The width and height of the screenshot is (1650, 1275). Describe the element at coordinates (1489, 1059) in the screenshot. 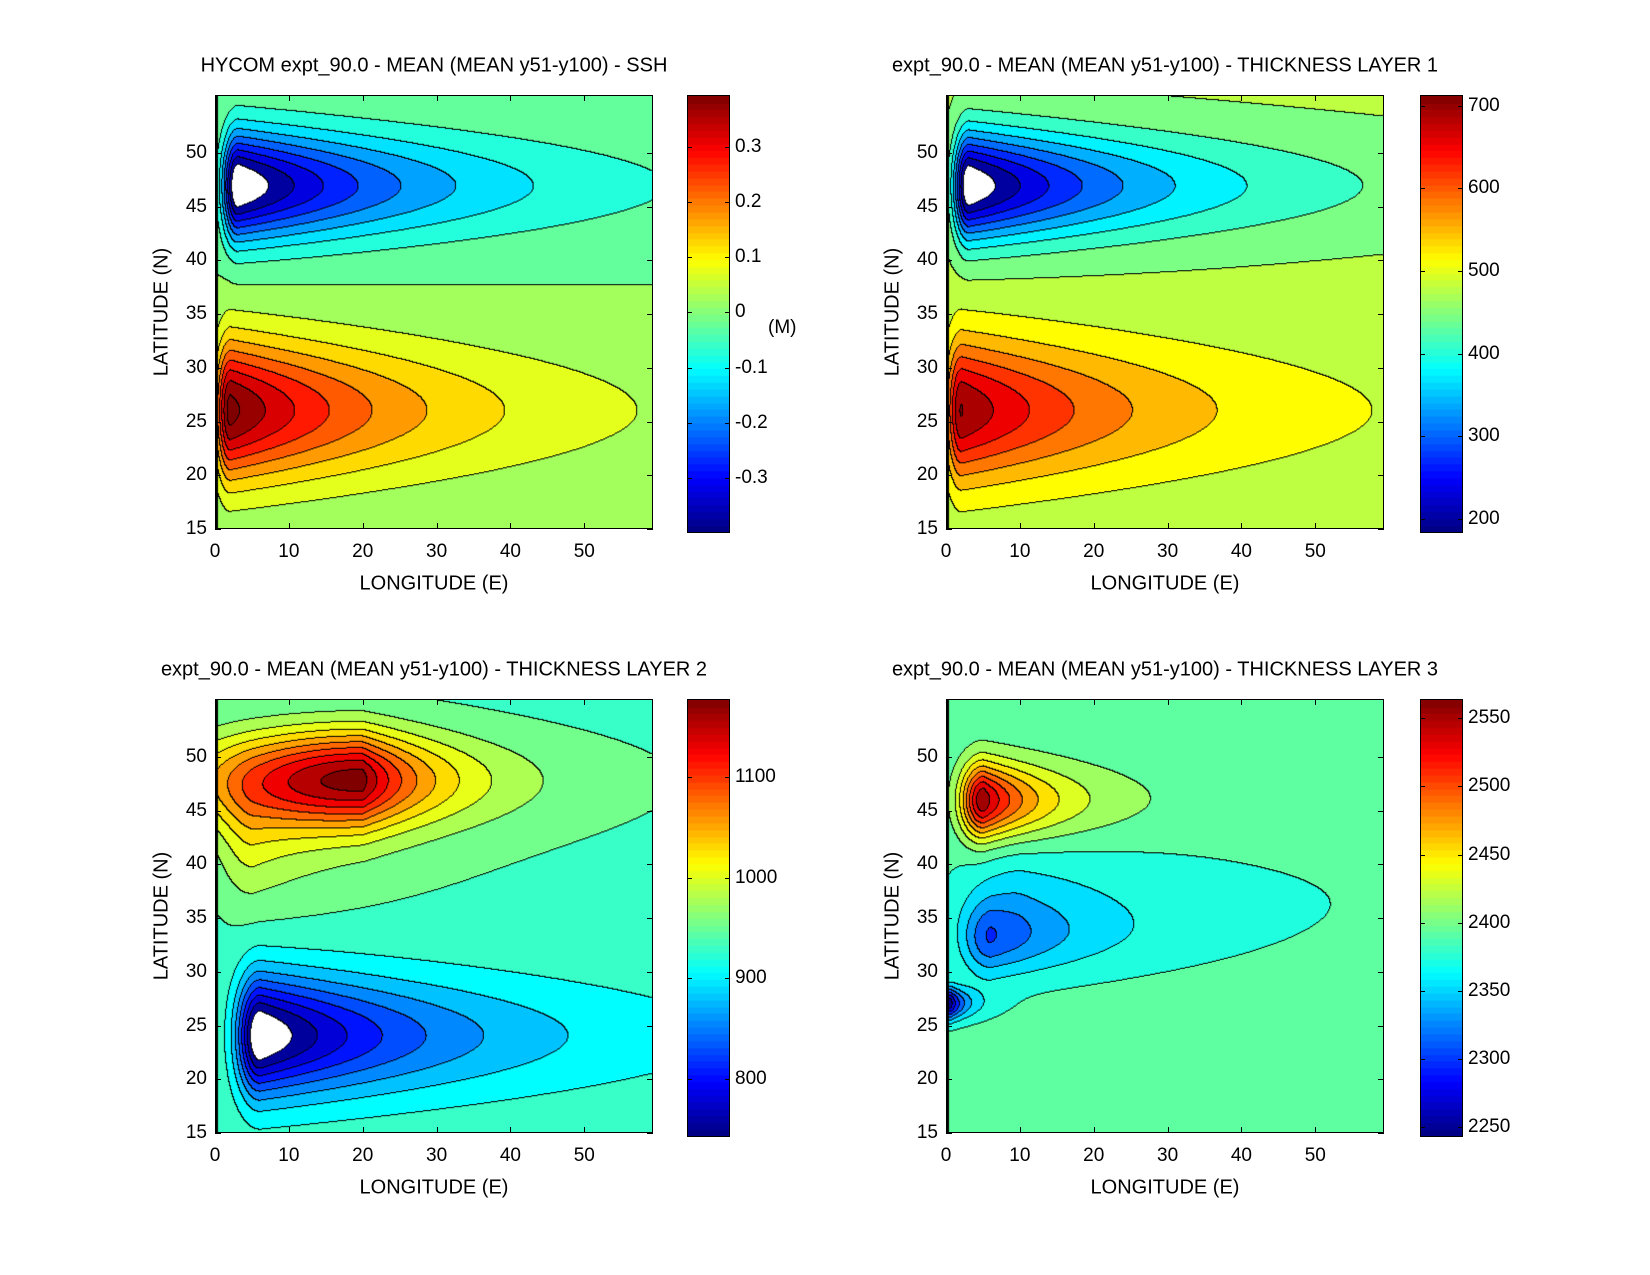

I see `colorbar-tick-label: 2300` at that location.